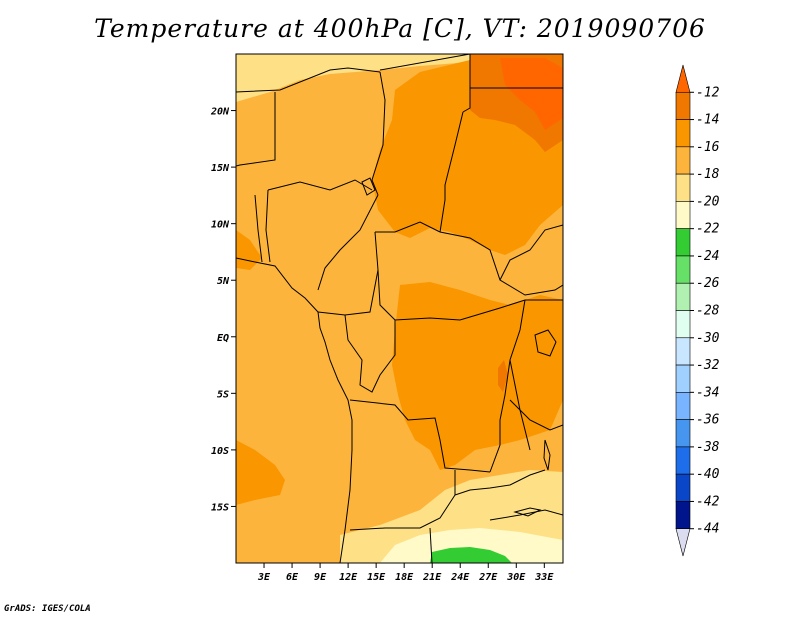 The image size is (800, 618). What do you see at coordinates (708, 174) in the screenshot?
I see `colorbar-label: -18` at bounding box center [708, 174].